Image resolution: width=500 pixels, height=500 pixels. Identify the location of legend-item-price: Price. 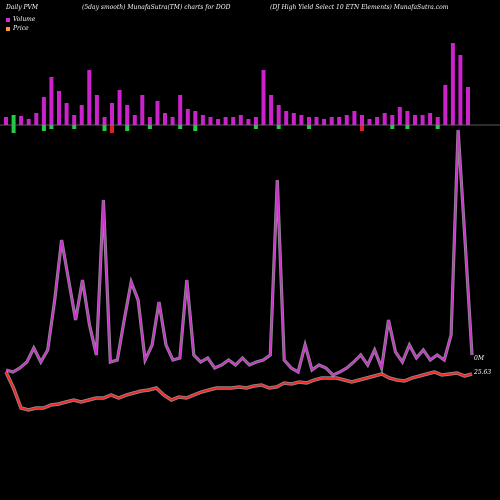
(17, 28).